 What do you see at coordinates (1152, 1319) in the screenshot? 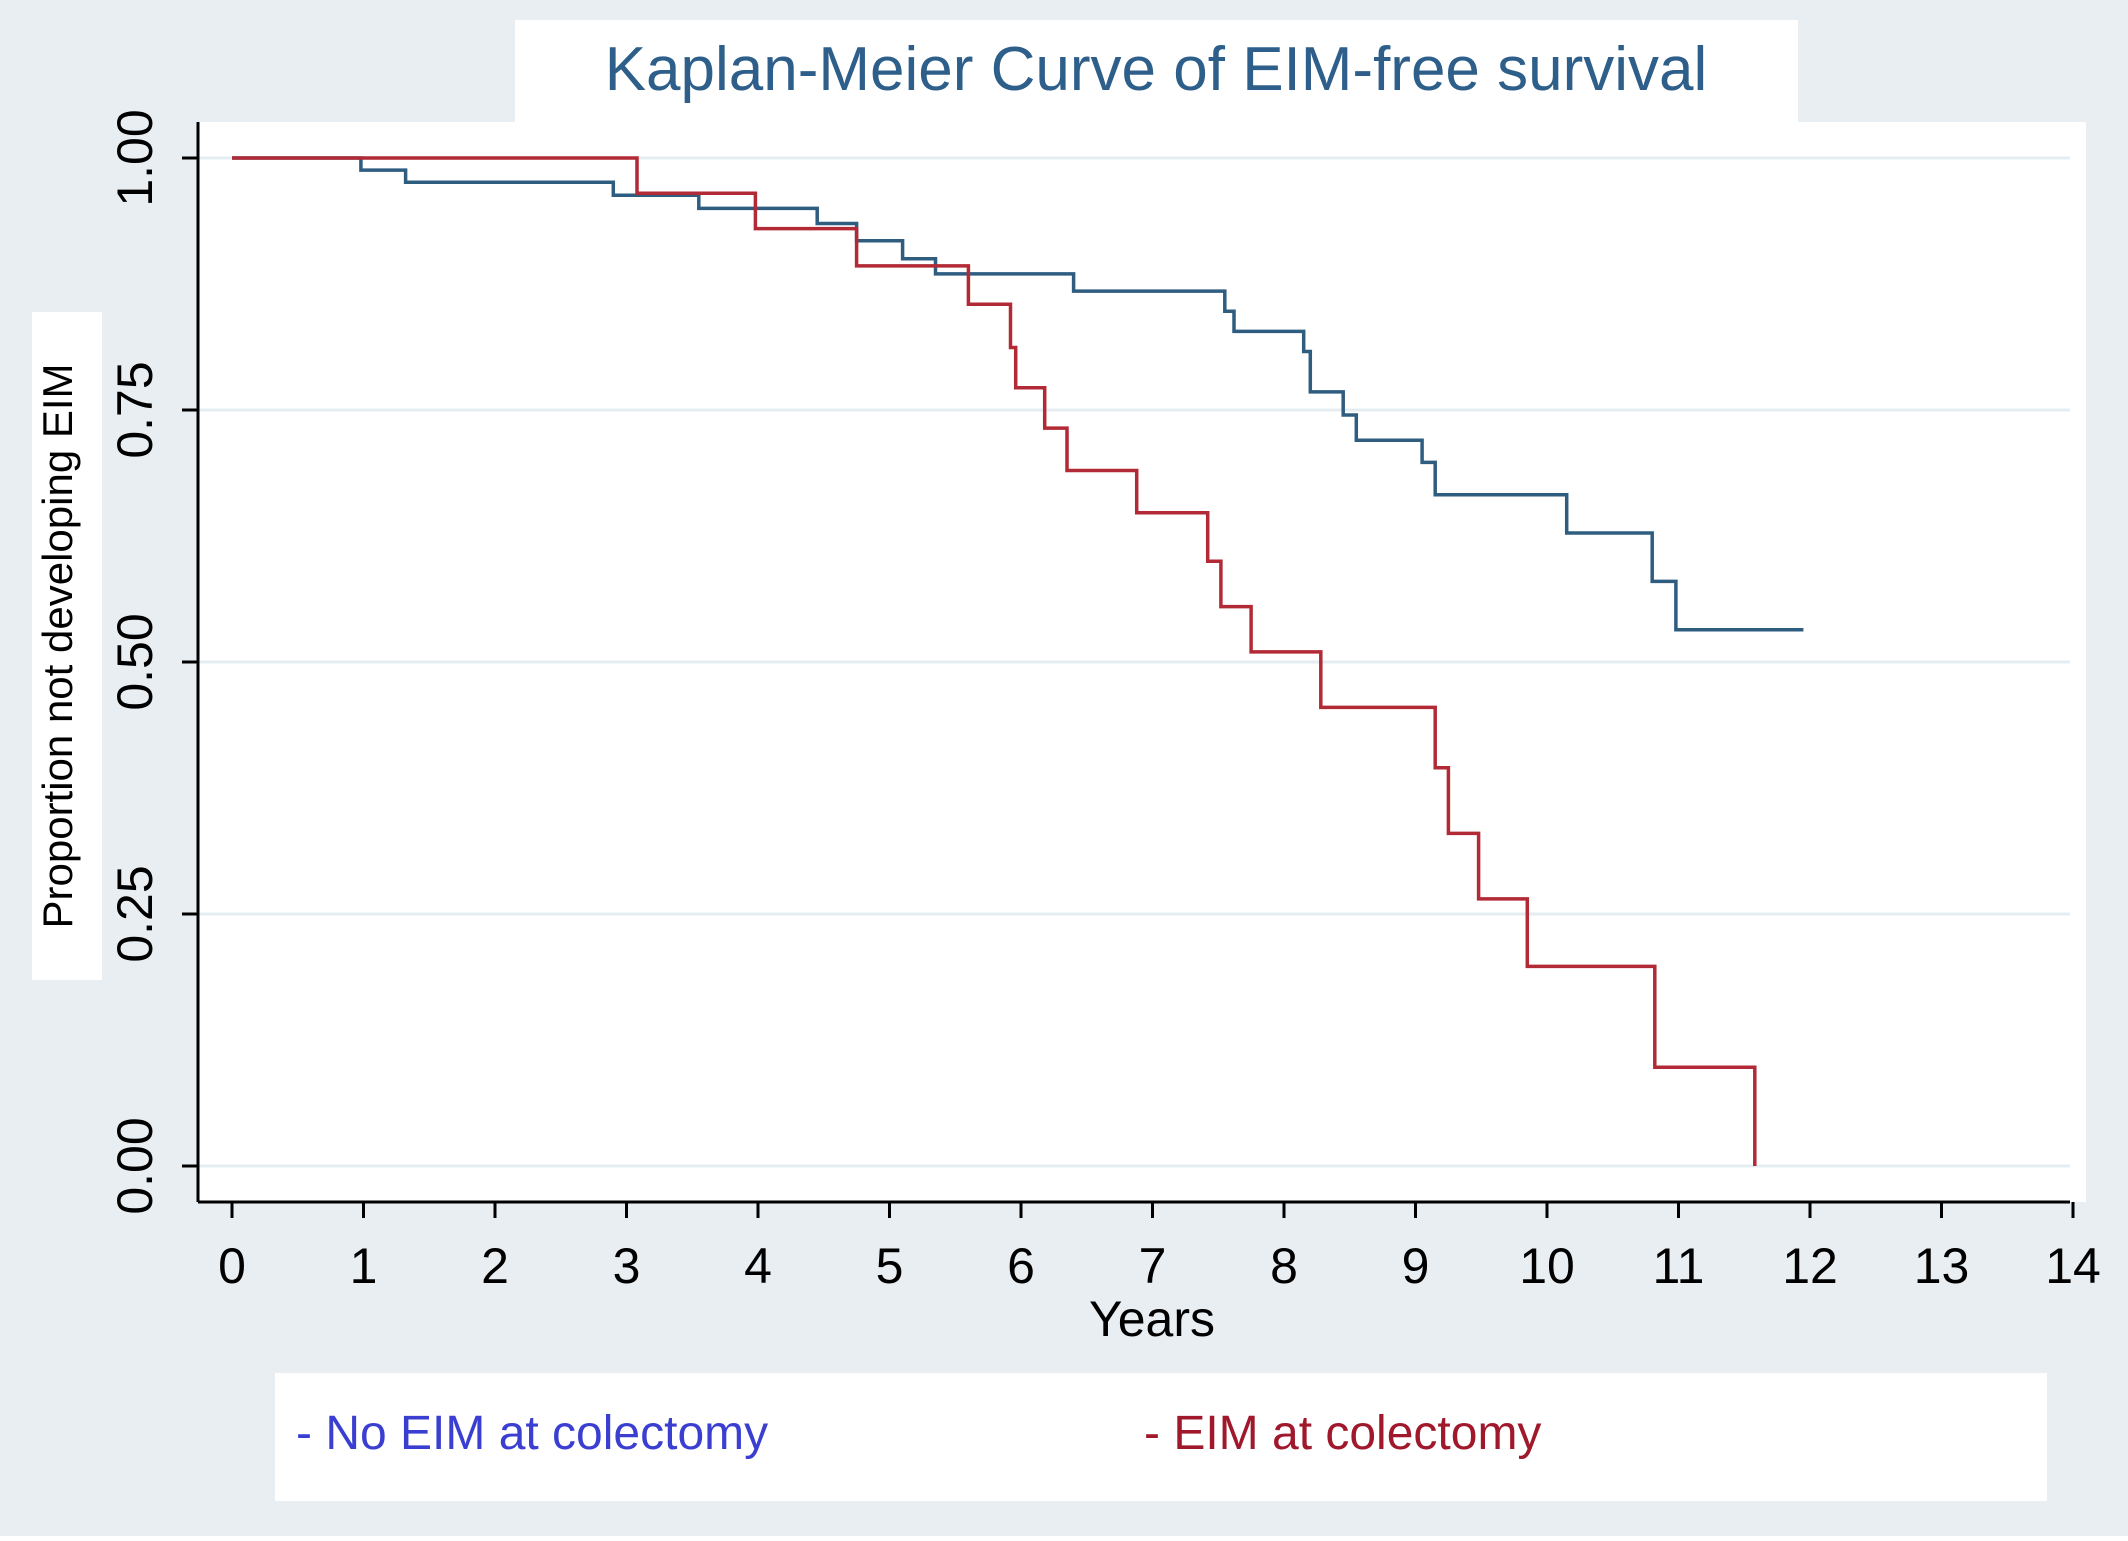
I see `x-axis-label: Years` at bounding box center [1152, 1319].